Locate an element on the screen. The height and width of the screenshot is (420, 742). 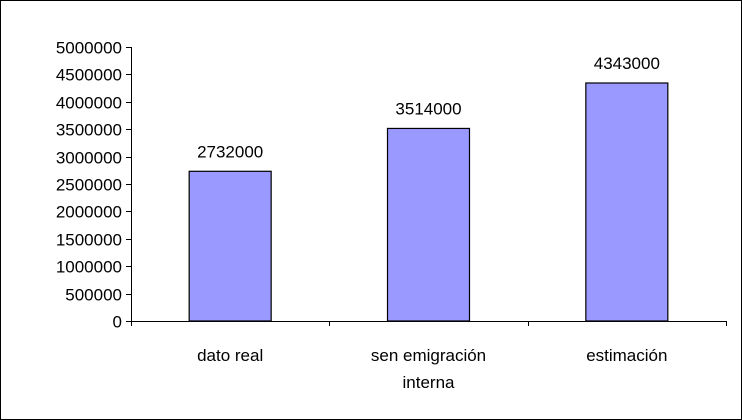
y-tick-label: 1000000 is located at coordinates (89, 267).